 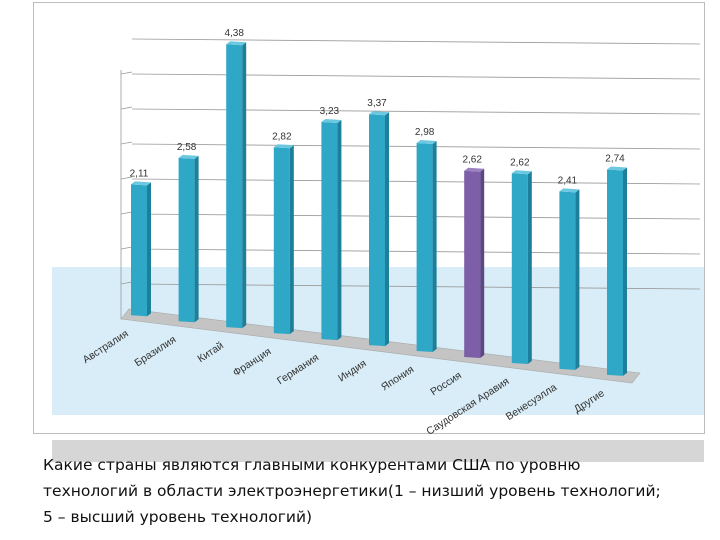 What do you see at coordinates (378, 451) in the screenshot?
I see `caption-strip` at bounding box center [378, 451].